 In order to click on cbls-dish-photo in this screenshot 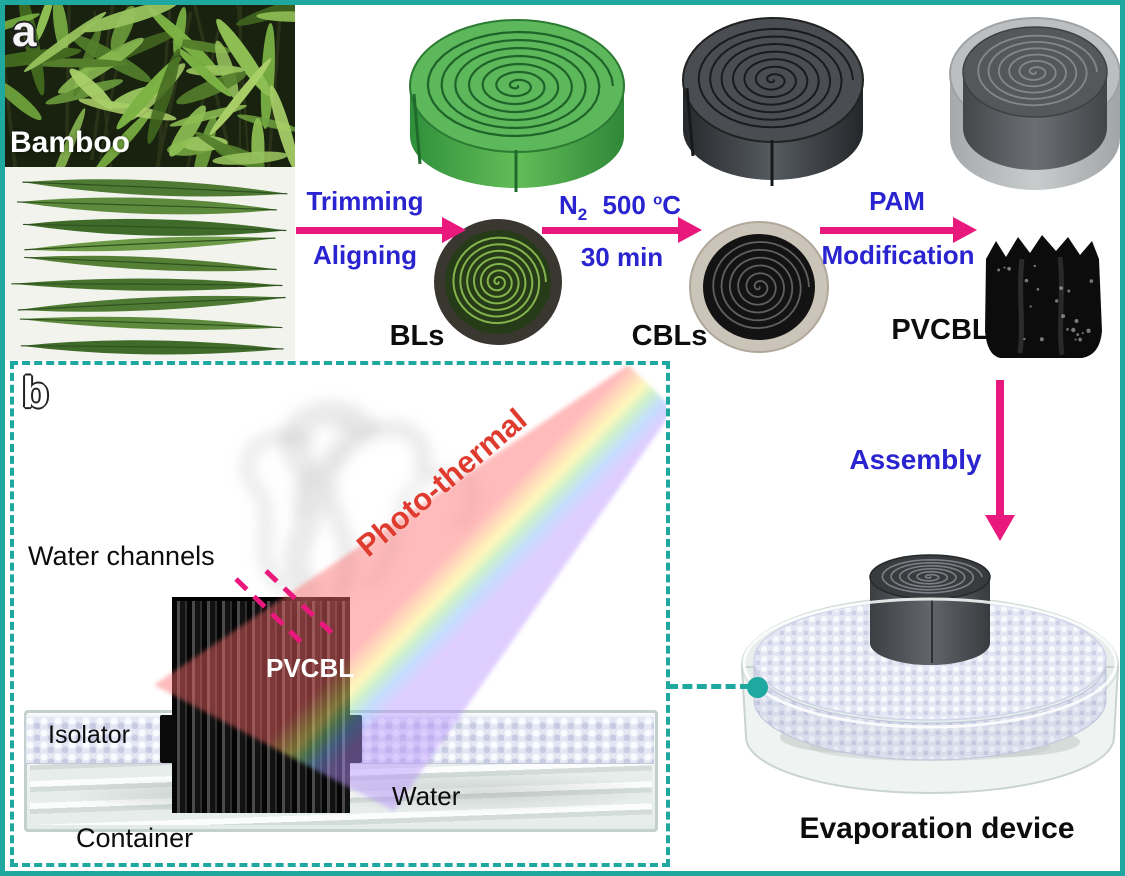, I will do `click(759, 287)`.